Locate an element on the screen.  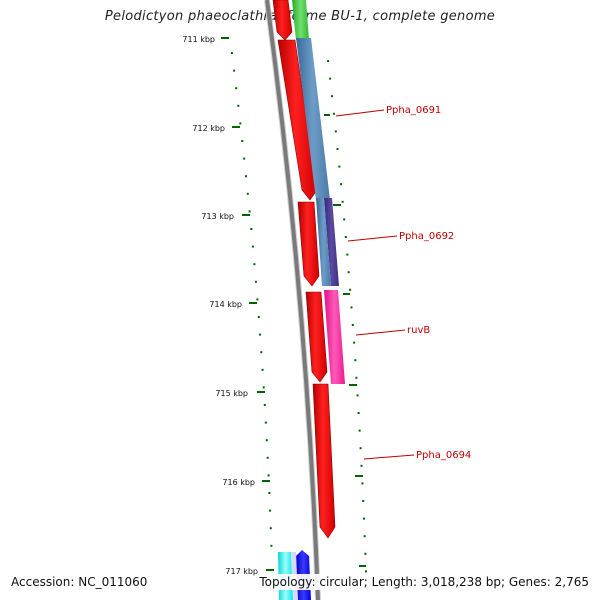
gene-label-ppha-0692: Ppha_0692 is located at coordinates (400, 236).